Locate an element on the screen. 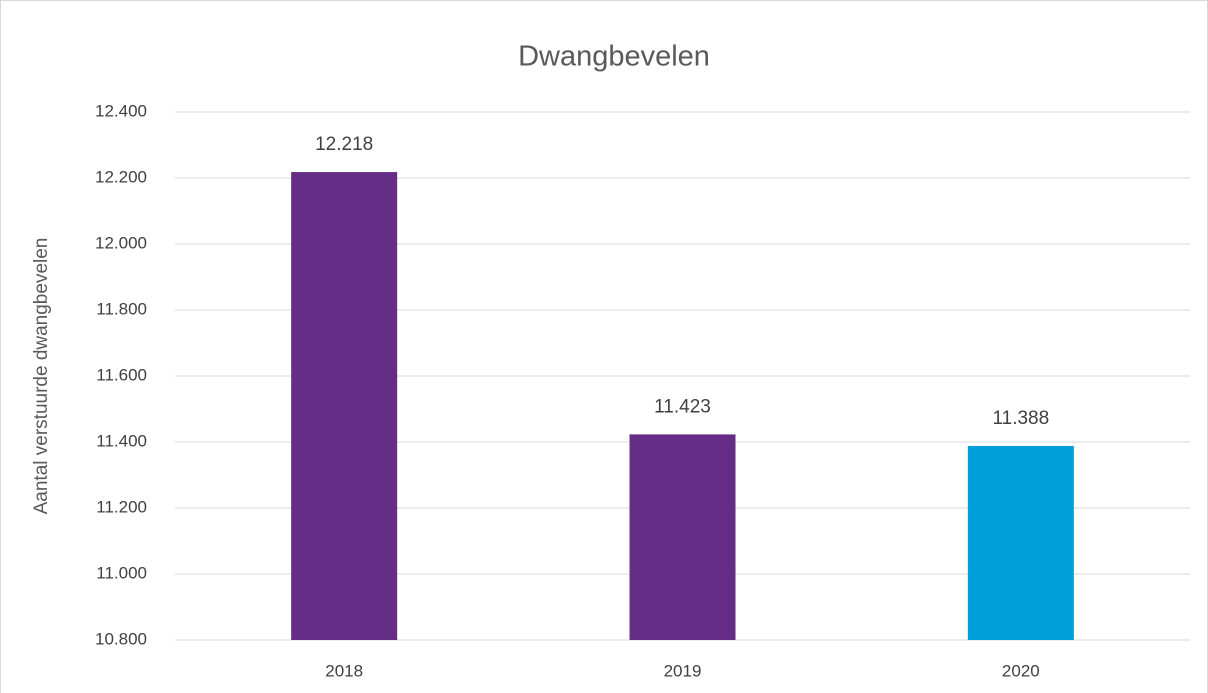 The width and height of the screenshot is (1208, 693). y-tick-label: 11.000 is located at coordinates (121, 572).